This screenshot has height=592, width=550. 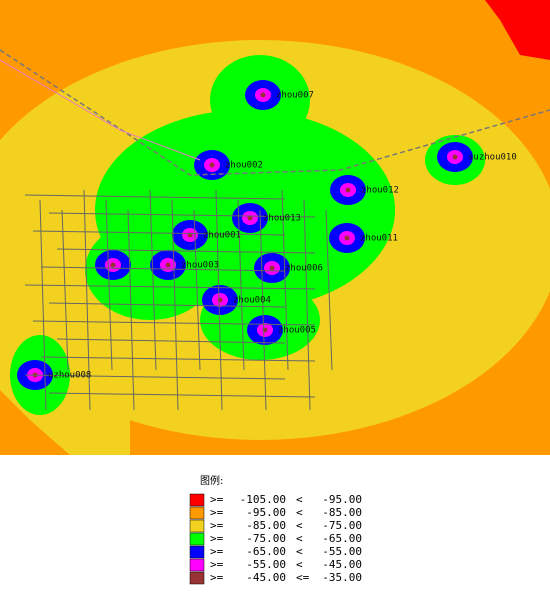 What do you see at coordinates (380, 191) in the screenshot?
I see `site-label: zhou012` at bounding box center [380, 191].